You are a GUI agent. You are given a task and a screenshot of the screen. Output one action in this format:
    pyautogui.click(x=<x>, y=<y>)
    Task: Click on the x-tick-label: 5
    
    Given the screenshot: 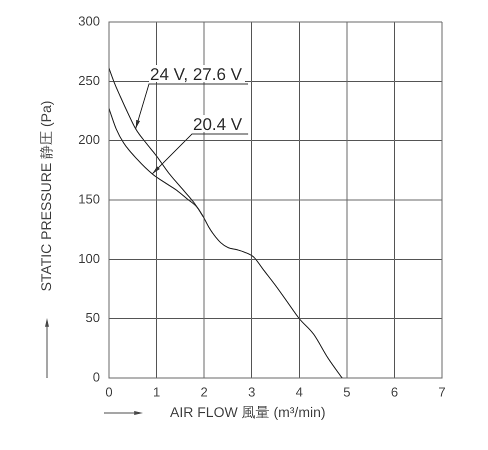 What is the action you would take?
    pyautogui.click(x=346, y=392)
    